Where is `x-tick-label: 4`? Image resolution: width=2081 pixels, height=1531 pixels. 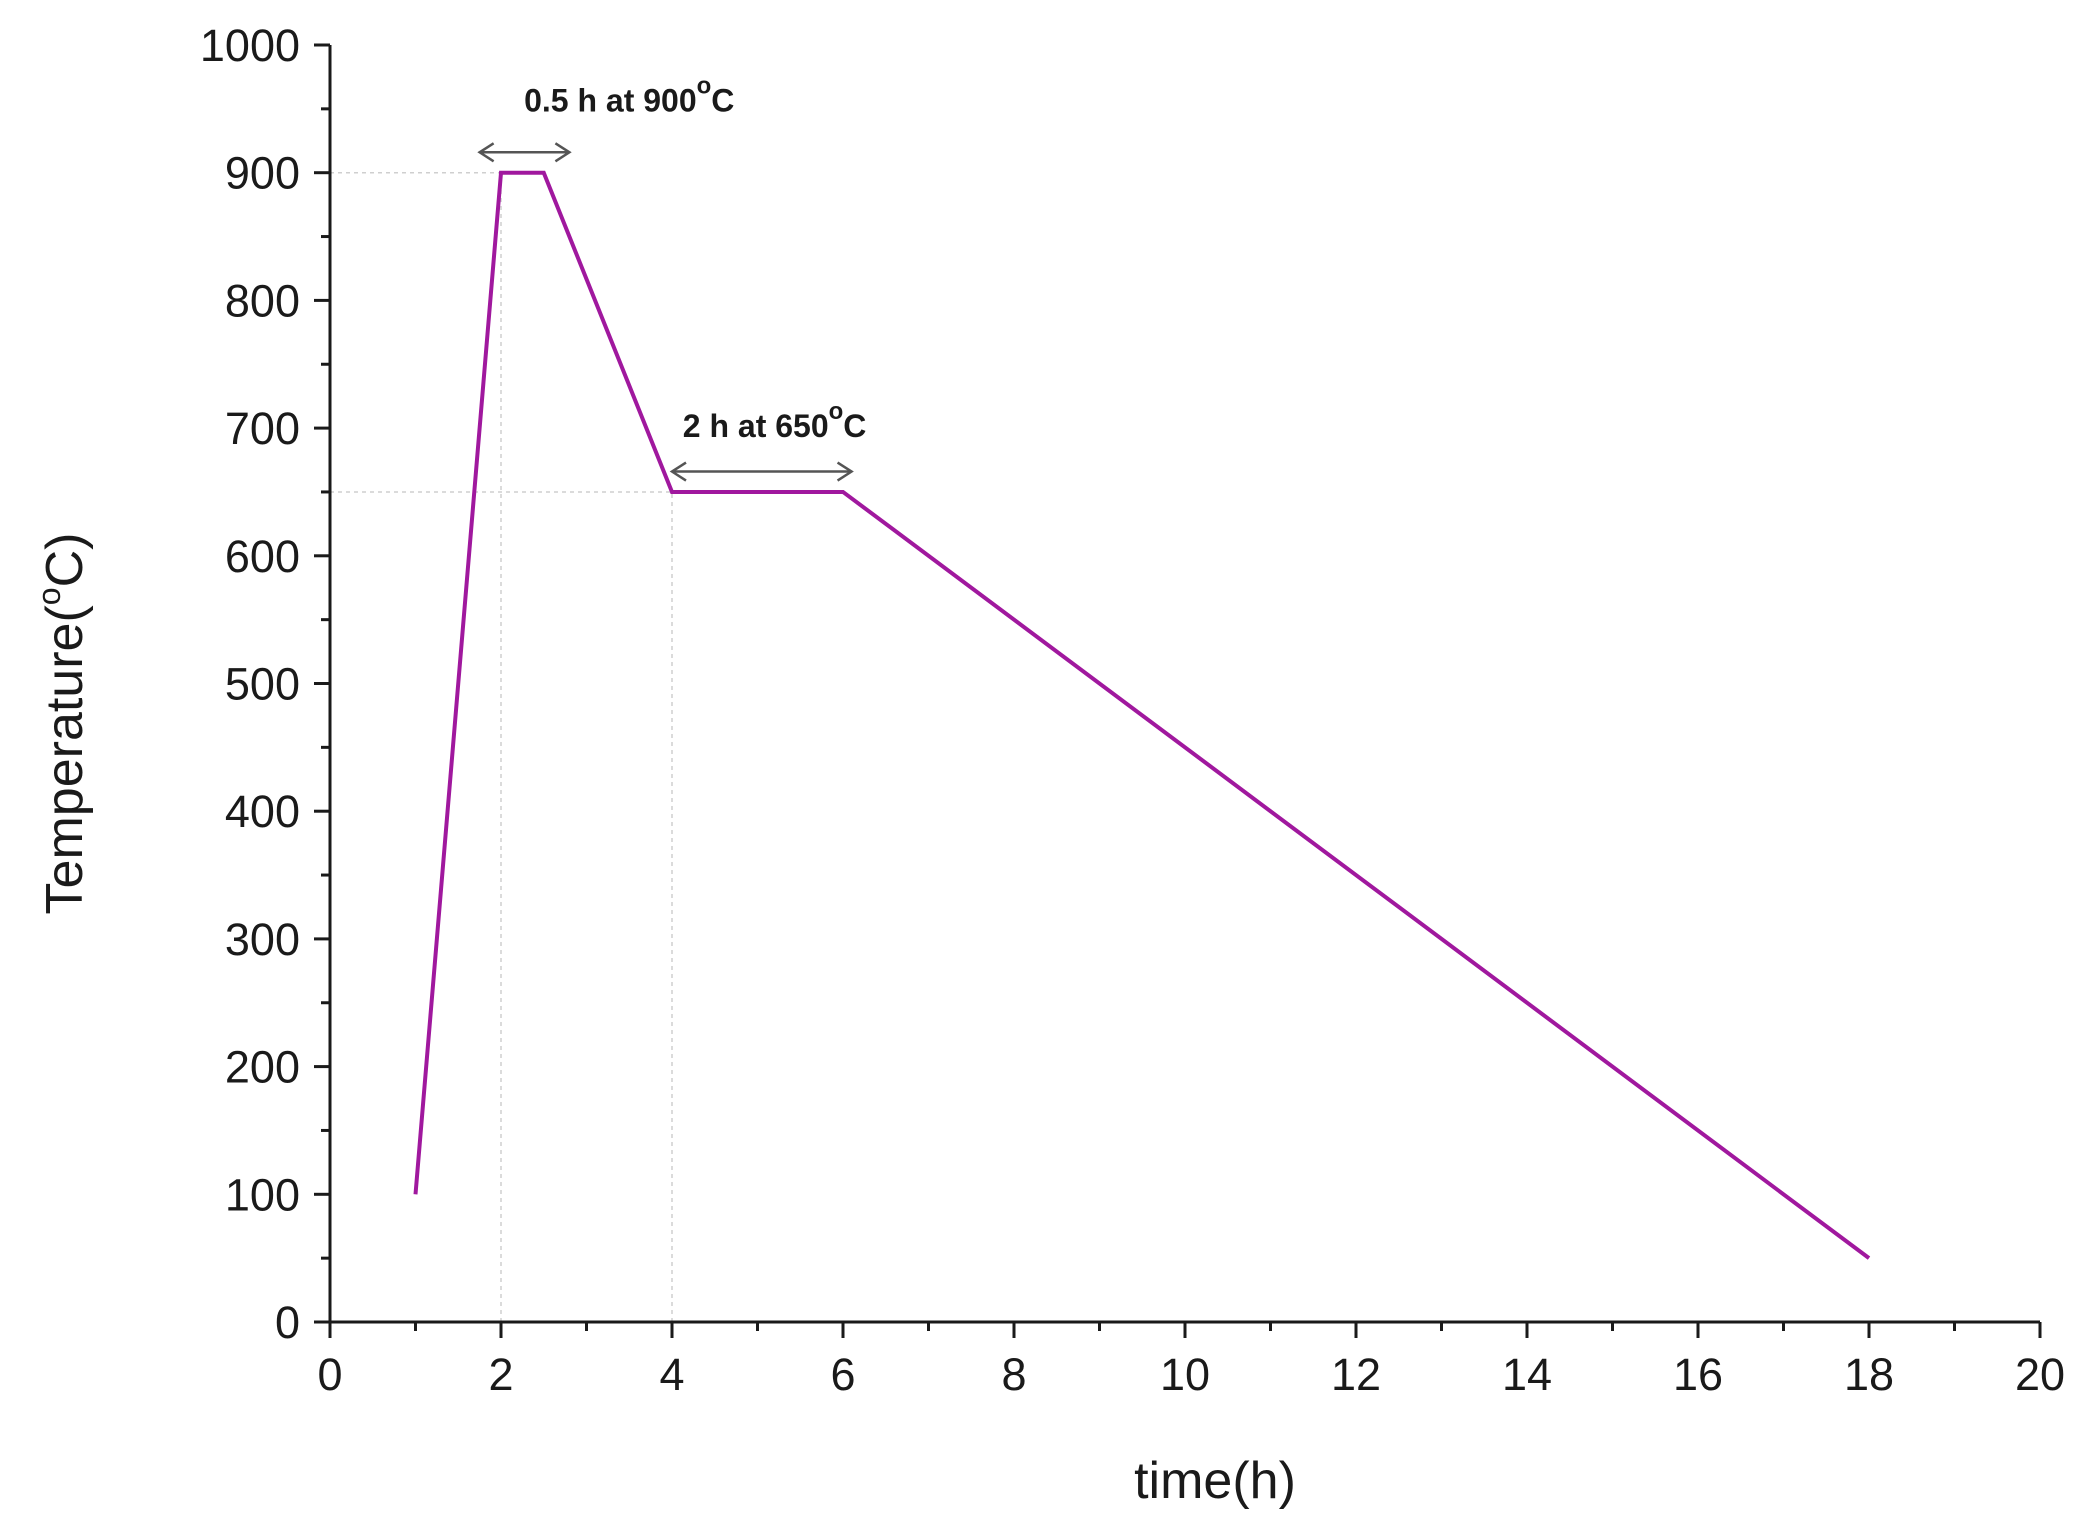 x-tick-label: 4 is located at coordinates (671, 1374).